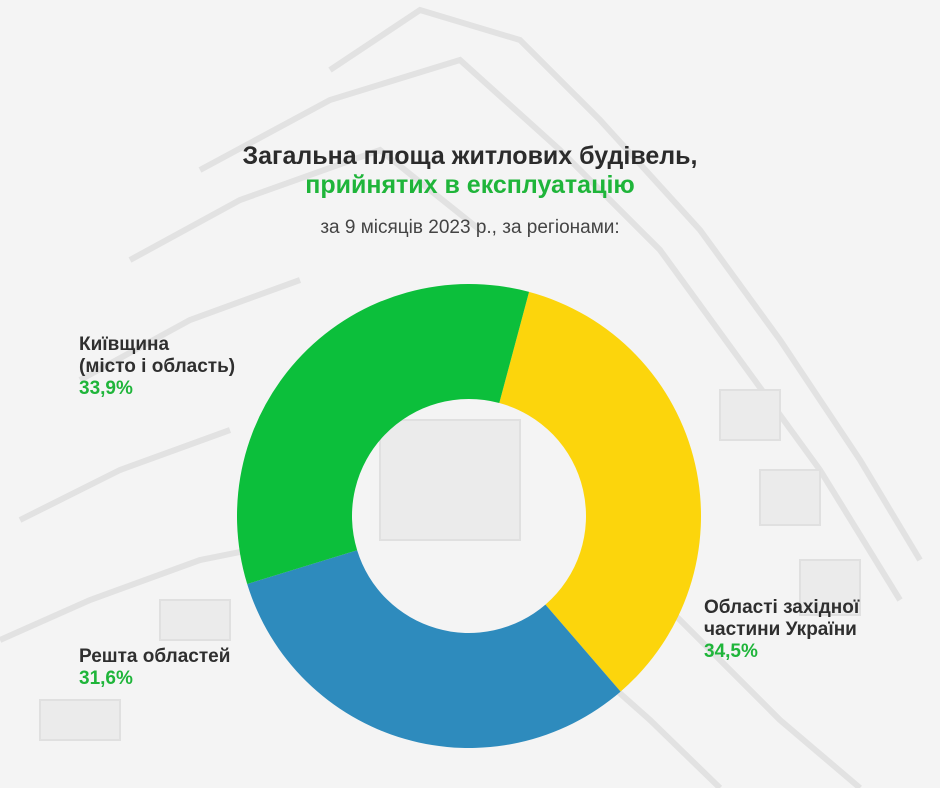 This screenshot has width=940, height=788. I want to click on slice-value-kyiv: 33,9%, so click(106, 388).